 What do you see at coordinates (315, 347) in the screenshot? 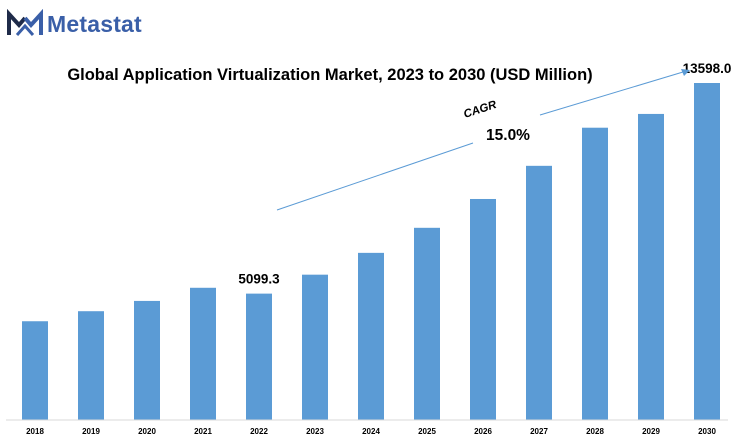
I see `bar-2023` at bounding box center [315, 347].